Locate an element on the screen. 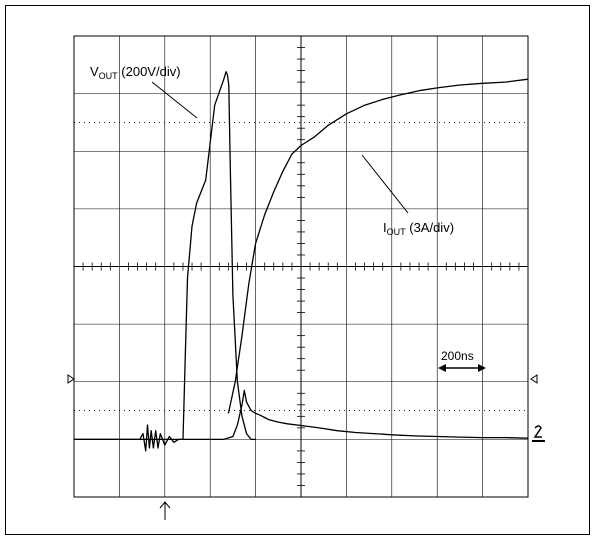  time-scale-arrowhead-left is located at coordinates (442, 368).